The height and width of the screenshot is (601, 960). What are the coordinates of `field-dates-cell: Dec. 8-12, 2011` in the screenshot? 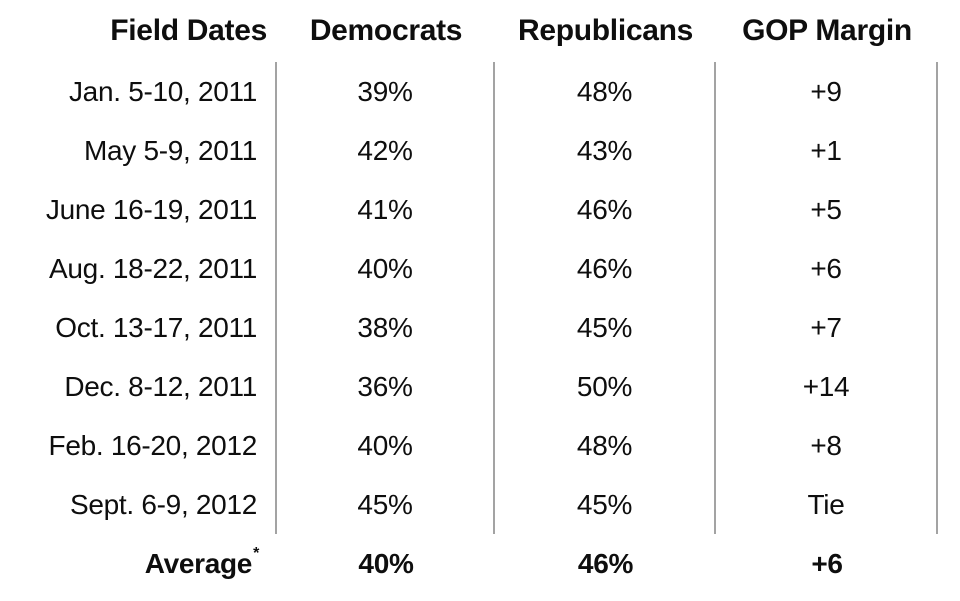 It's located at (138, 386).